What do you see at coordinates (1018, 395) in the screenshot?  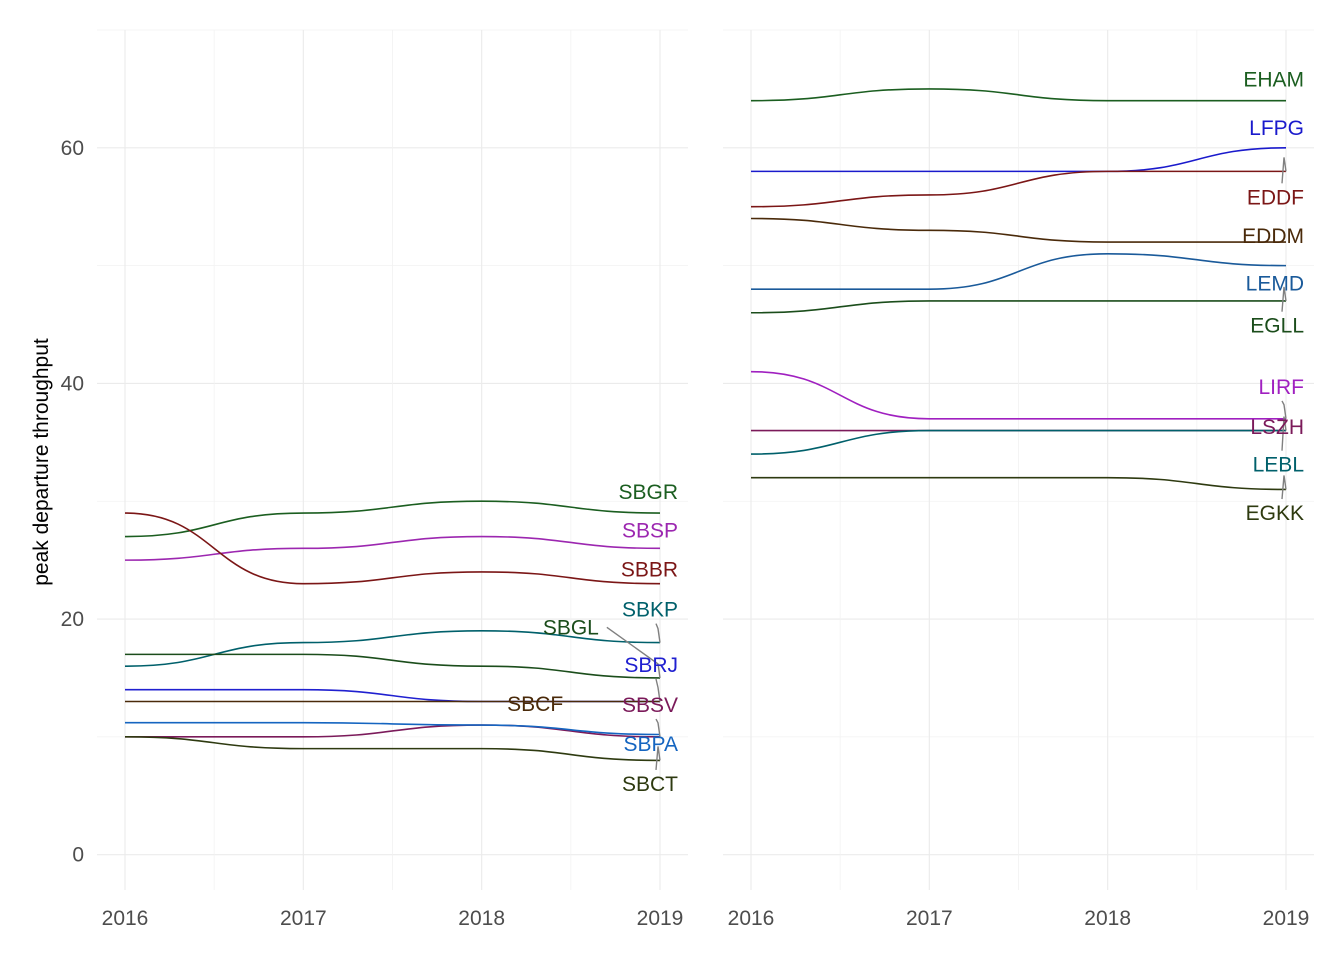 I see `series-line-lirf` at bounding box center [1018, 395].